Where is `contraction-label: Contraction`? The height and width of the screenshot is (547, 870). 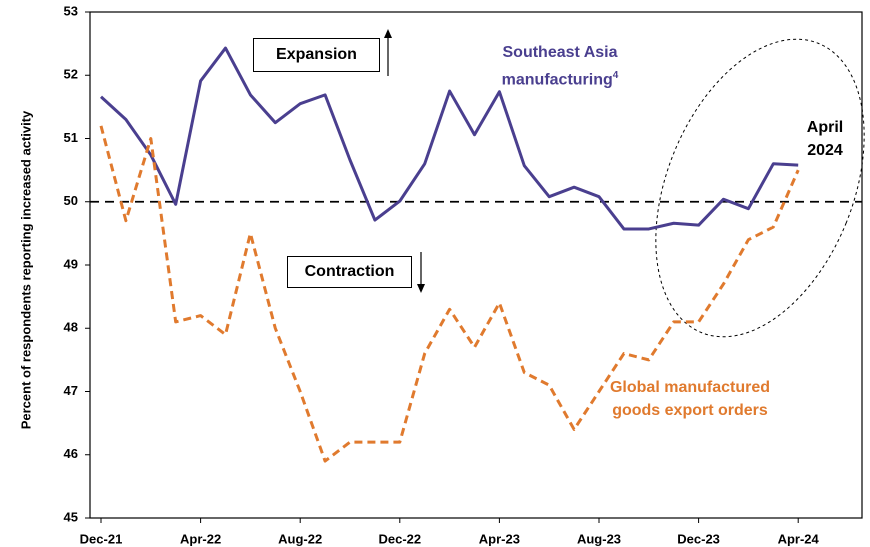 contraction-label: Contraction is located at coordinates (349, 272).